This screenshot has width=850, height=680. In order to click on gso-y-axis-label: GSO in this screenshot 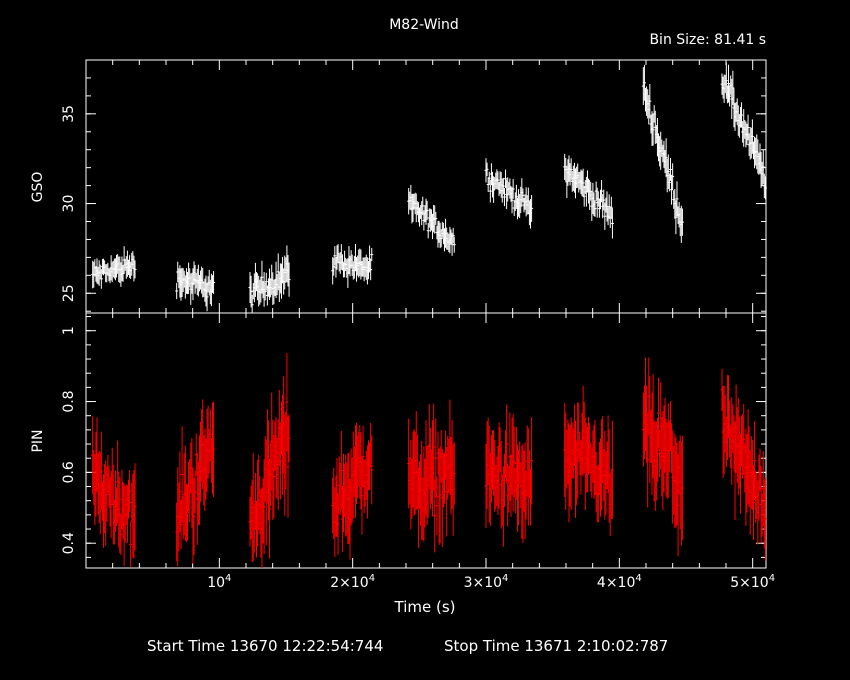, I will do `click(38, 187)`.